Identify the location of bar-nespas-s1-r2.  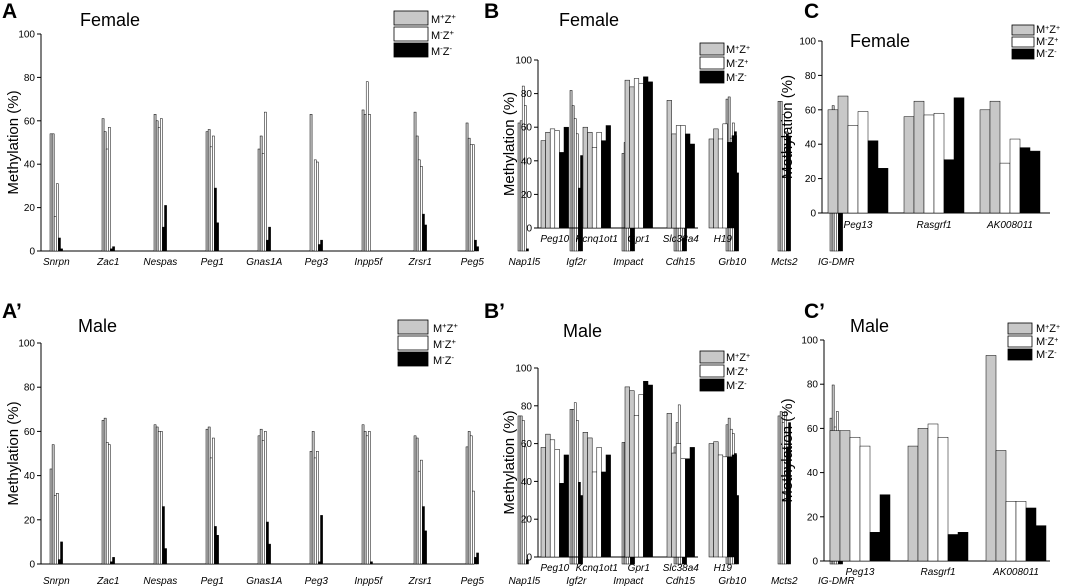
(157, 186).